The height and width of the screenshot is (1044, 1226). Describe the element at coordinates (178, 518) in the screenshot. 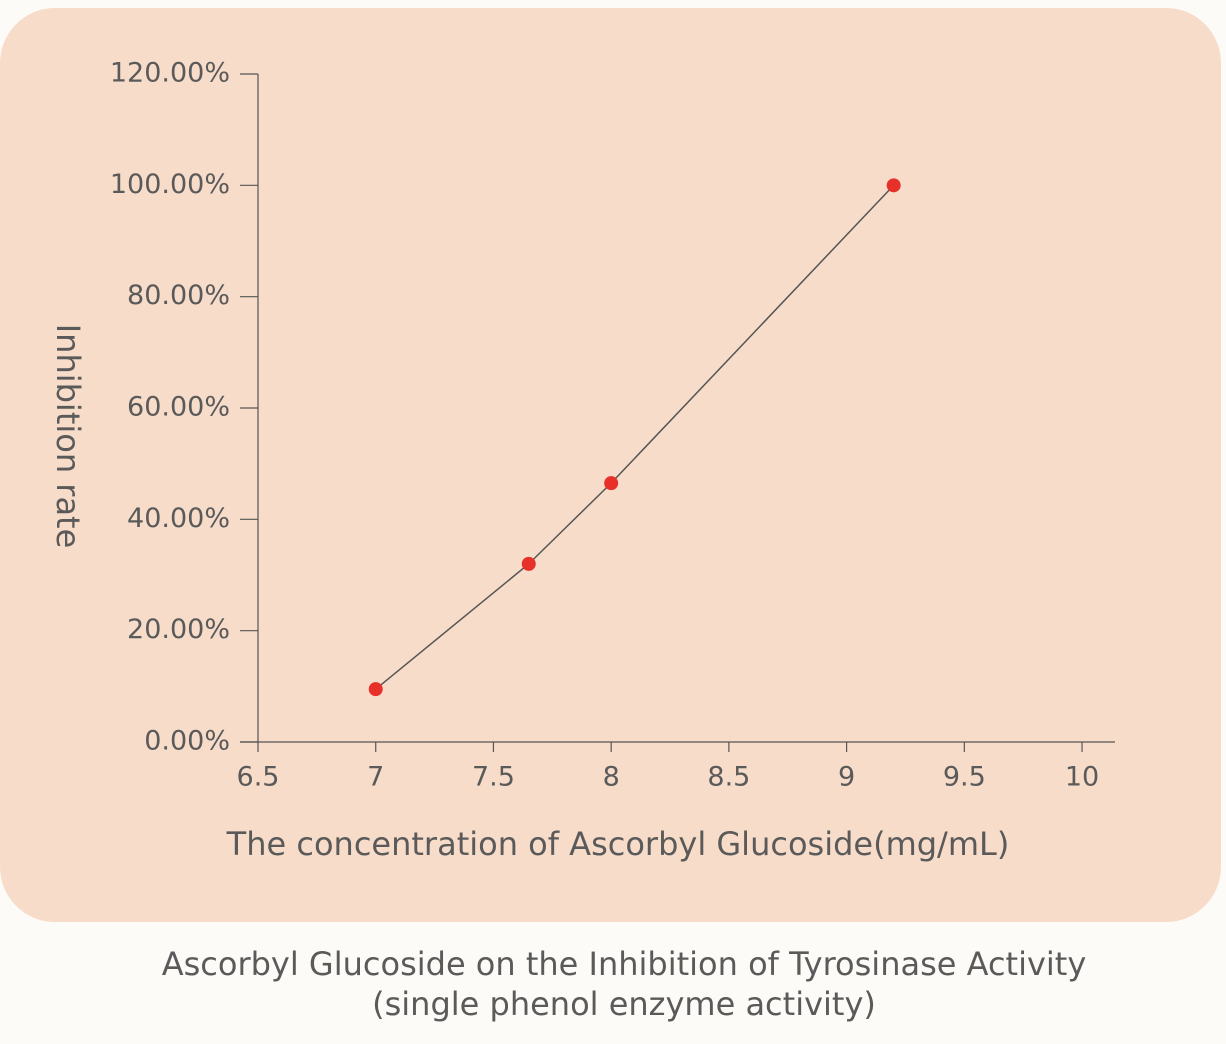

I see `y-tick-label: 40.00%` at that location.